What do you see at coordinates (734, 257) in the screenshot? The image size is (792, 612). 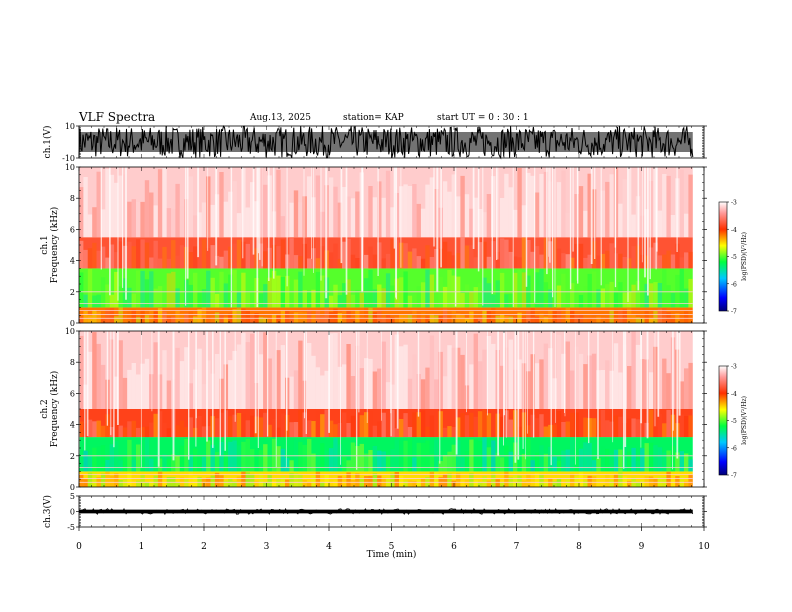 I see `colorbar-tick-label: -5` at bounding box center [734, 257].